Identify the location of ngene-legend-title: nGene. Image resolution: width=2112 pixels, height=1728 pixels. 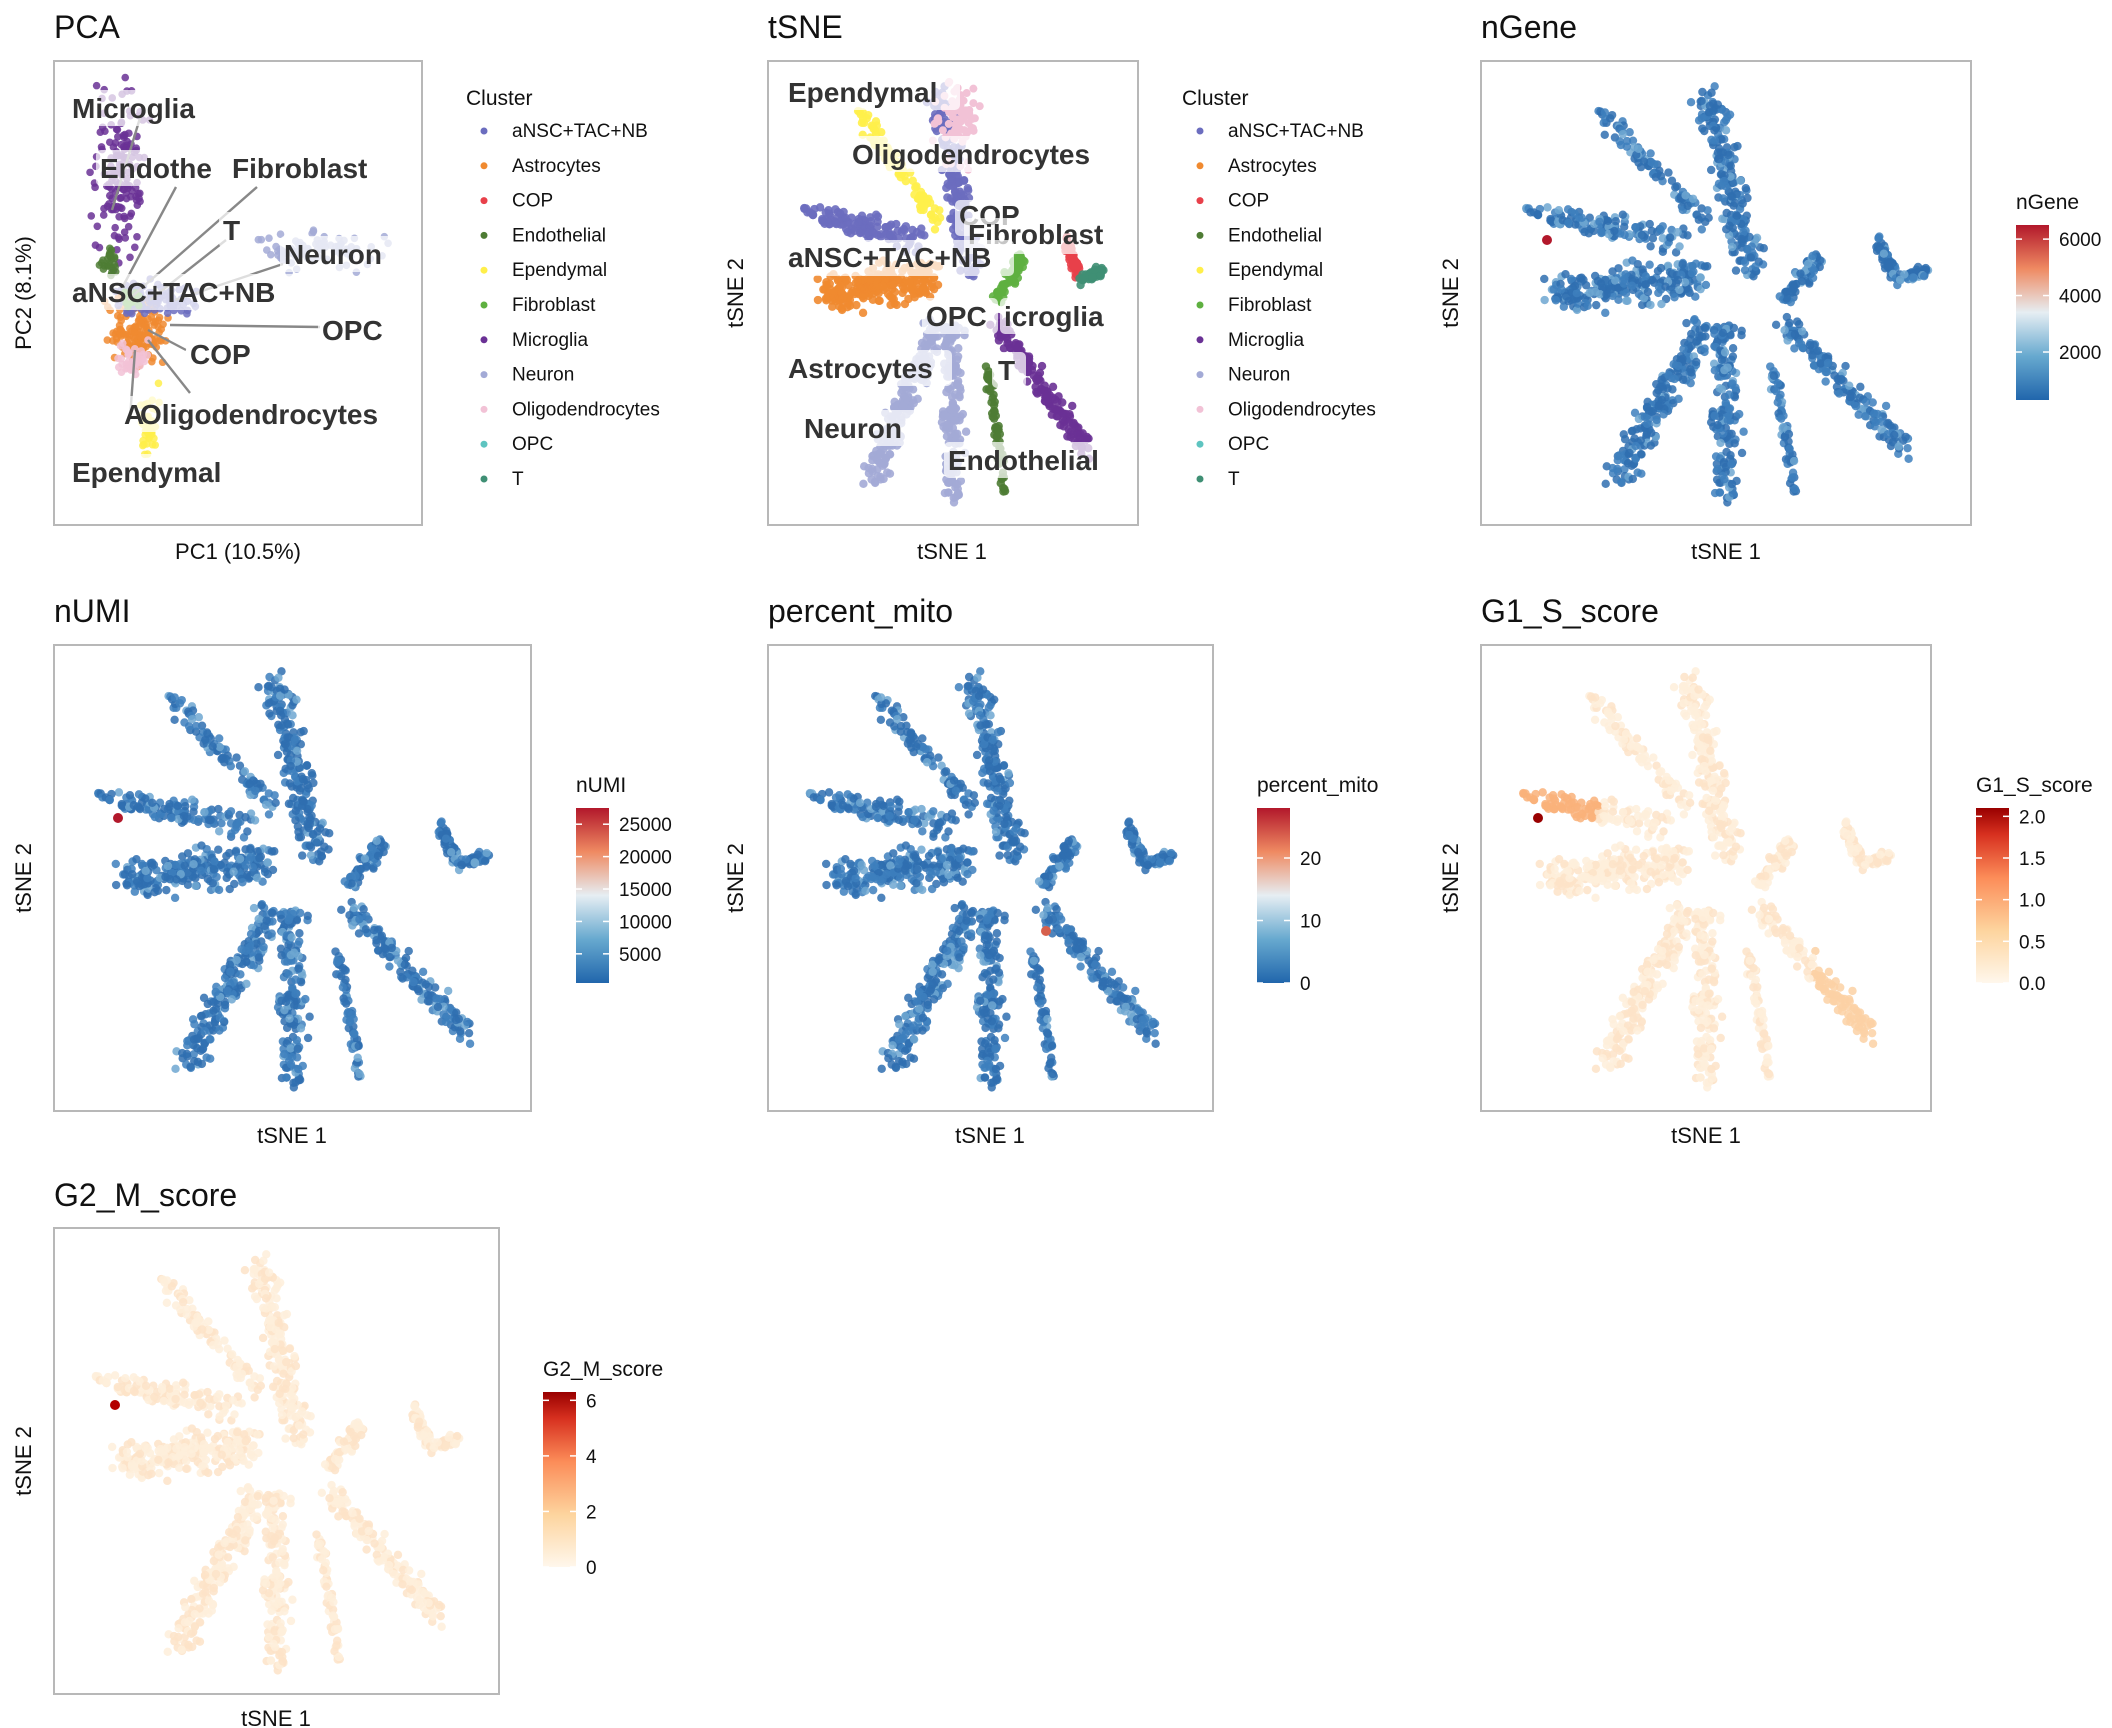
(2047, 202).